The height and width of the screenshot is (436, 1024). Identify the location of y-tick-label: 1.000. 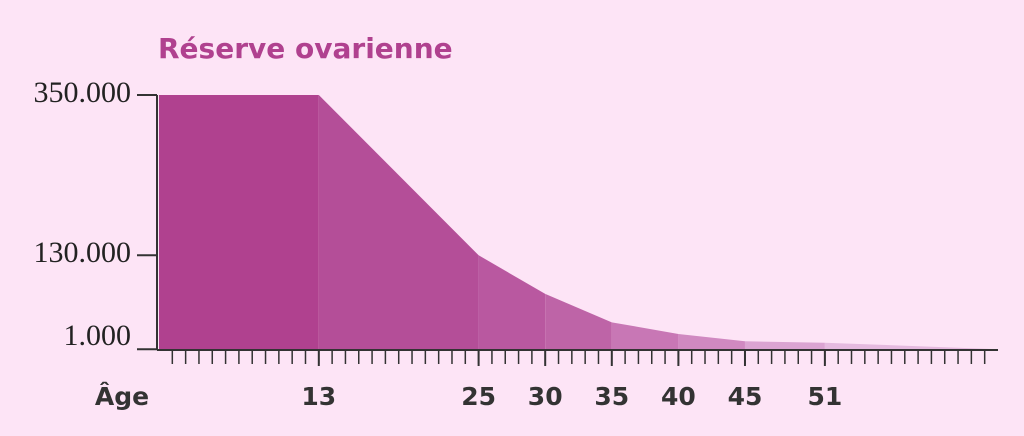
(98, 335).